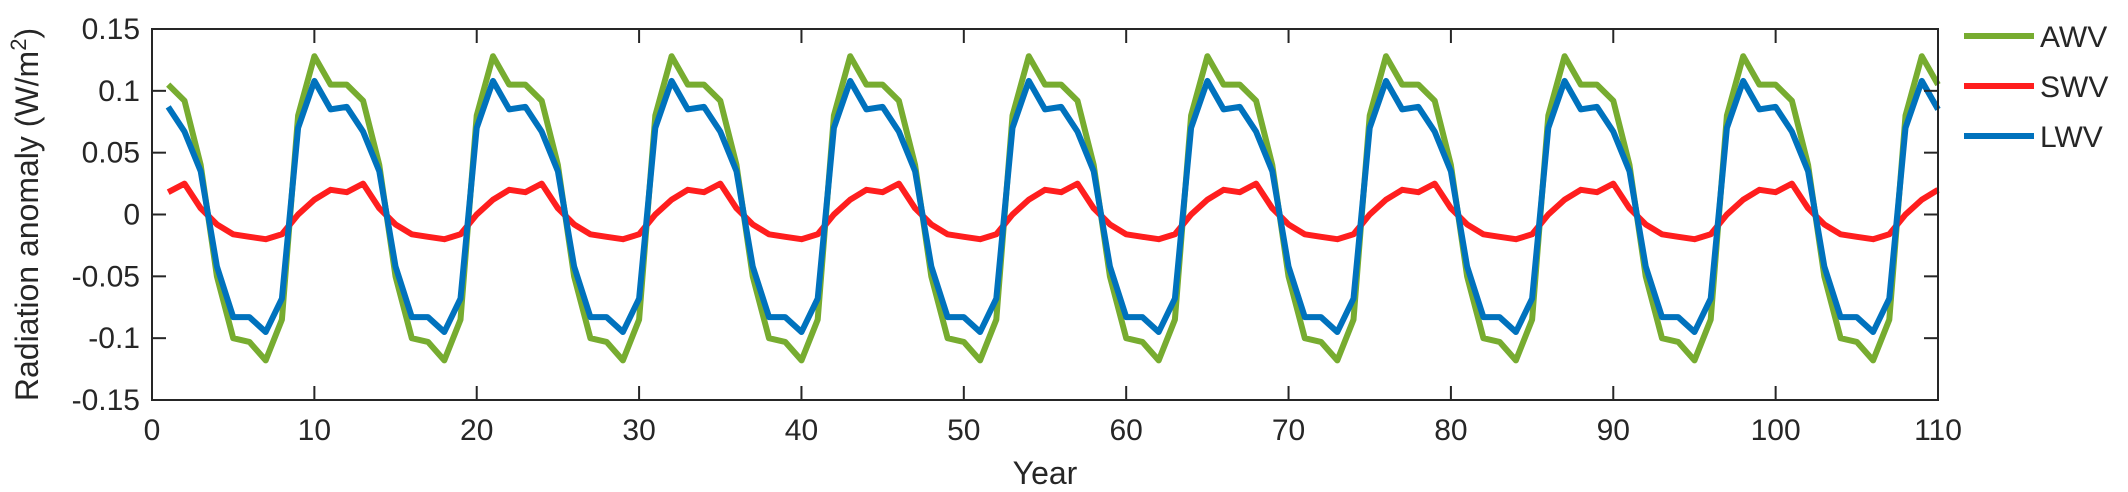  I want to click on x-tick-label: 10, so click(314, 430).